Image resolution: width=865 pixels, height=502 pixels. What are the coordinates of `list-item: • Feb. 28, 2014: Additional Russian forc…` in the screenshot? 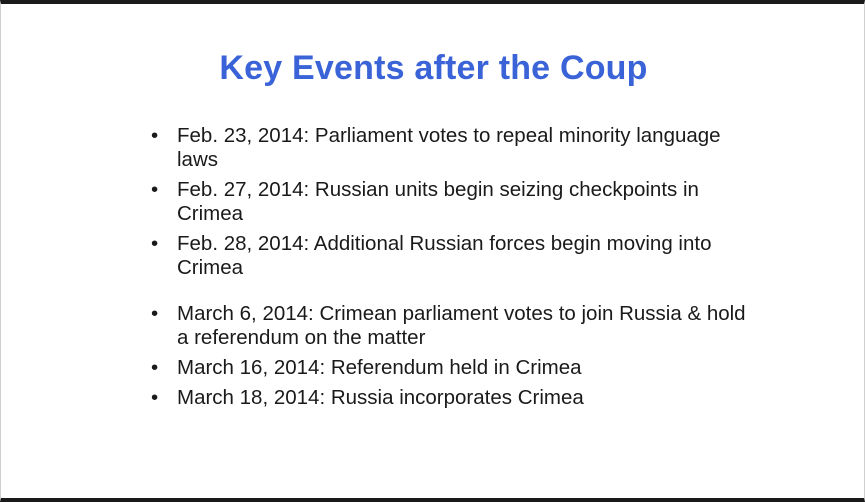 It's located at (451, 256).